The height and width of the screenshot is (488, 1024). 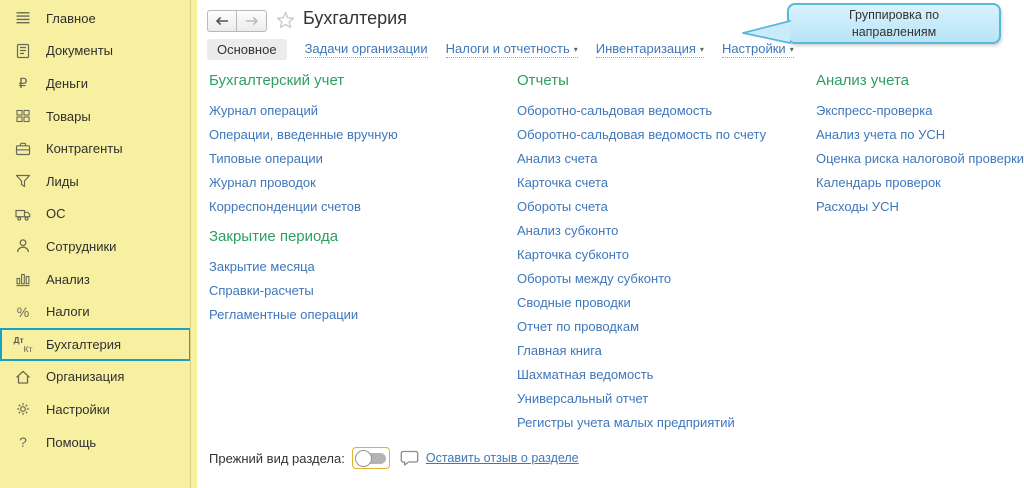 What do you see at coordinates (78, 409) in the screenshot?
I see `sidebar-item-label: Настройки` at bounding box center [78, 409].